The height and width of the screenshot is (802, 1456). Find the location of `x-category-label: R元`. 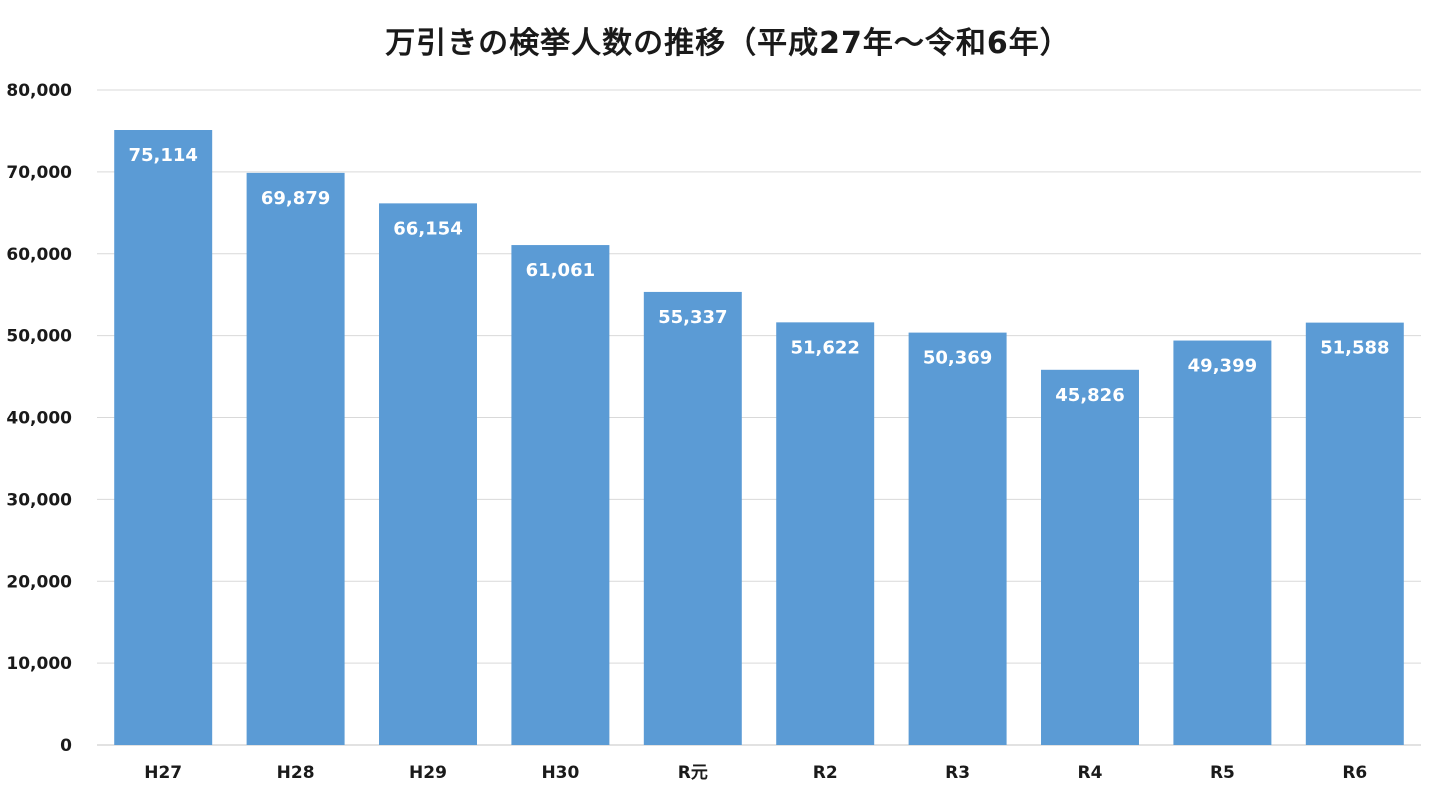

x-category-label: R元 is located at coordinates (693, 773).